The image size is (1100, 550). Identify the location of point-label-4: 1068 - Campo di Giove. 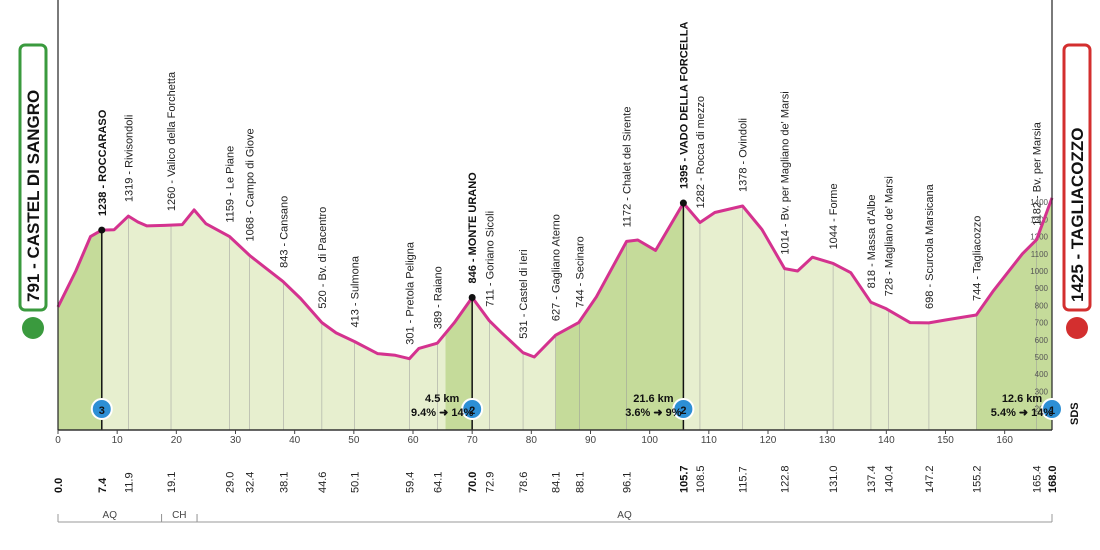
(251, 184).